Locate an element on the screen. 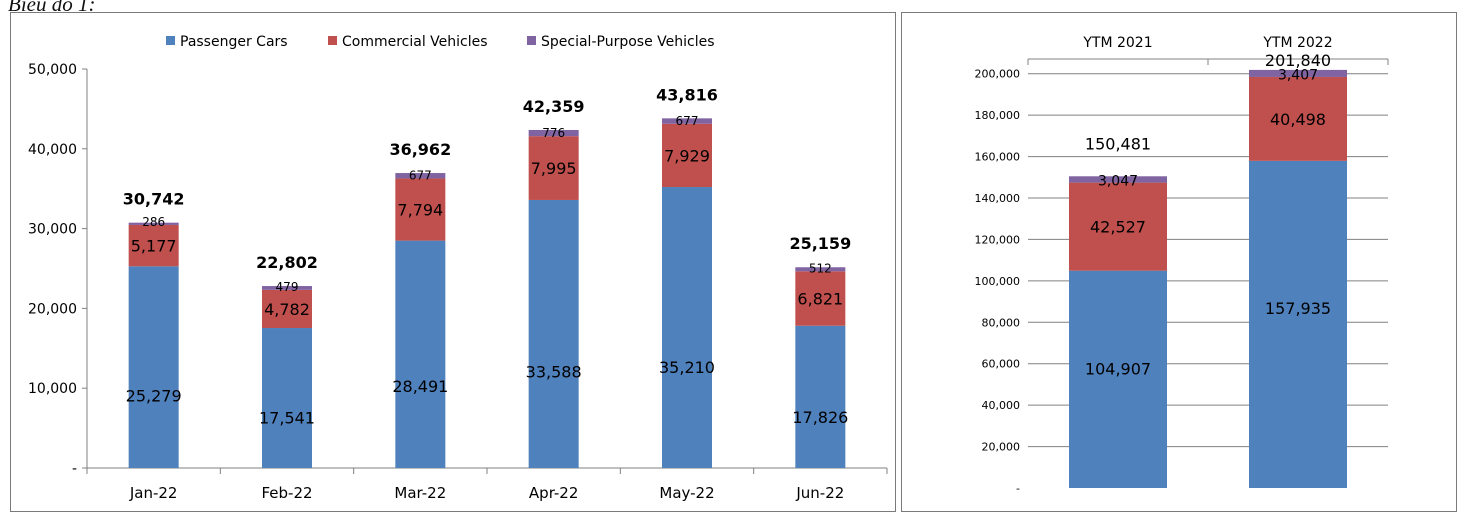 This screenshot has height=522, width=1464. data-label-passenger-cars: 17,541 is located at coordinates (287, 418).